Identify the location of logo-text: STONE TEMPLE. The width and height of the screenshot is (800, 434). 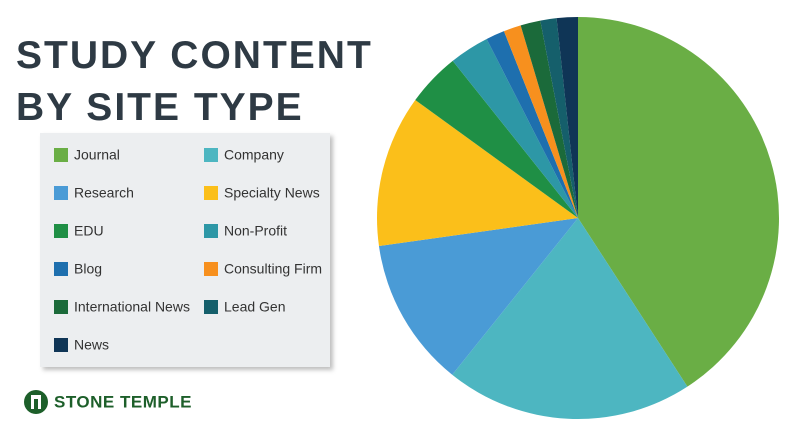
(123, 401).